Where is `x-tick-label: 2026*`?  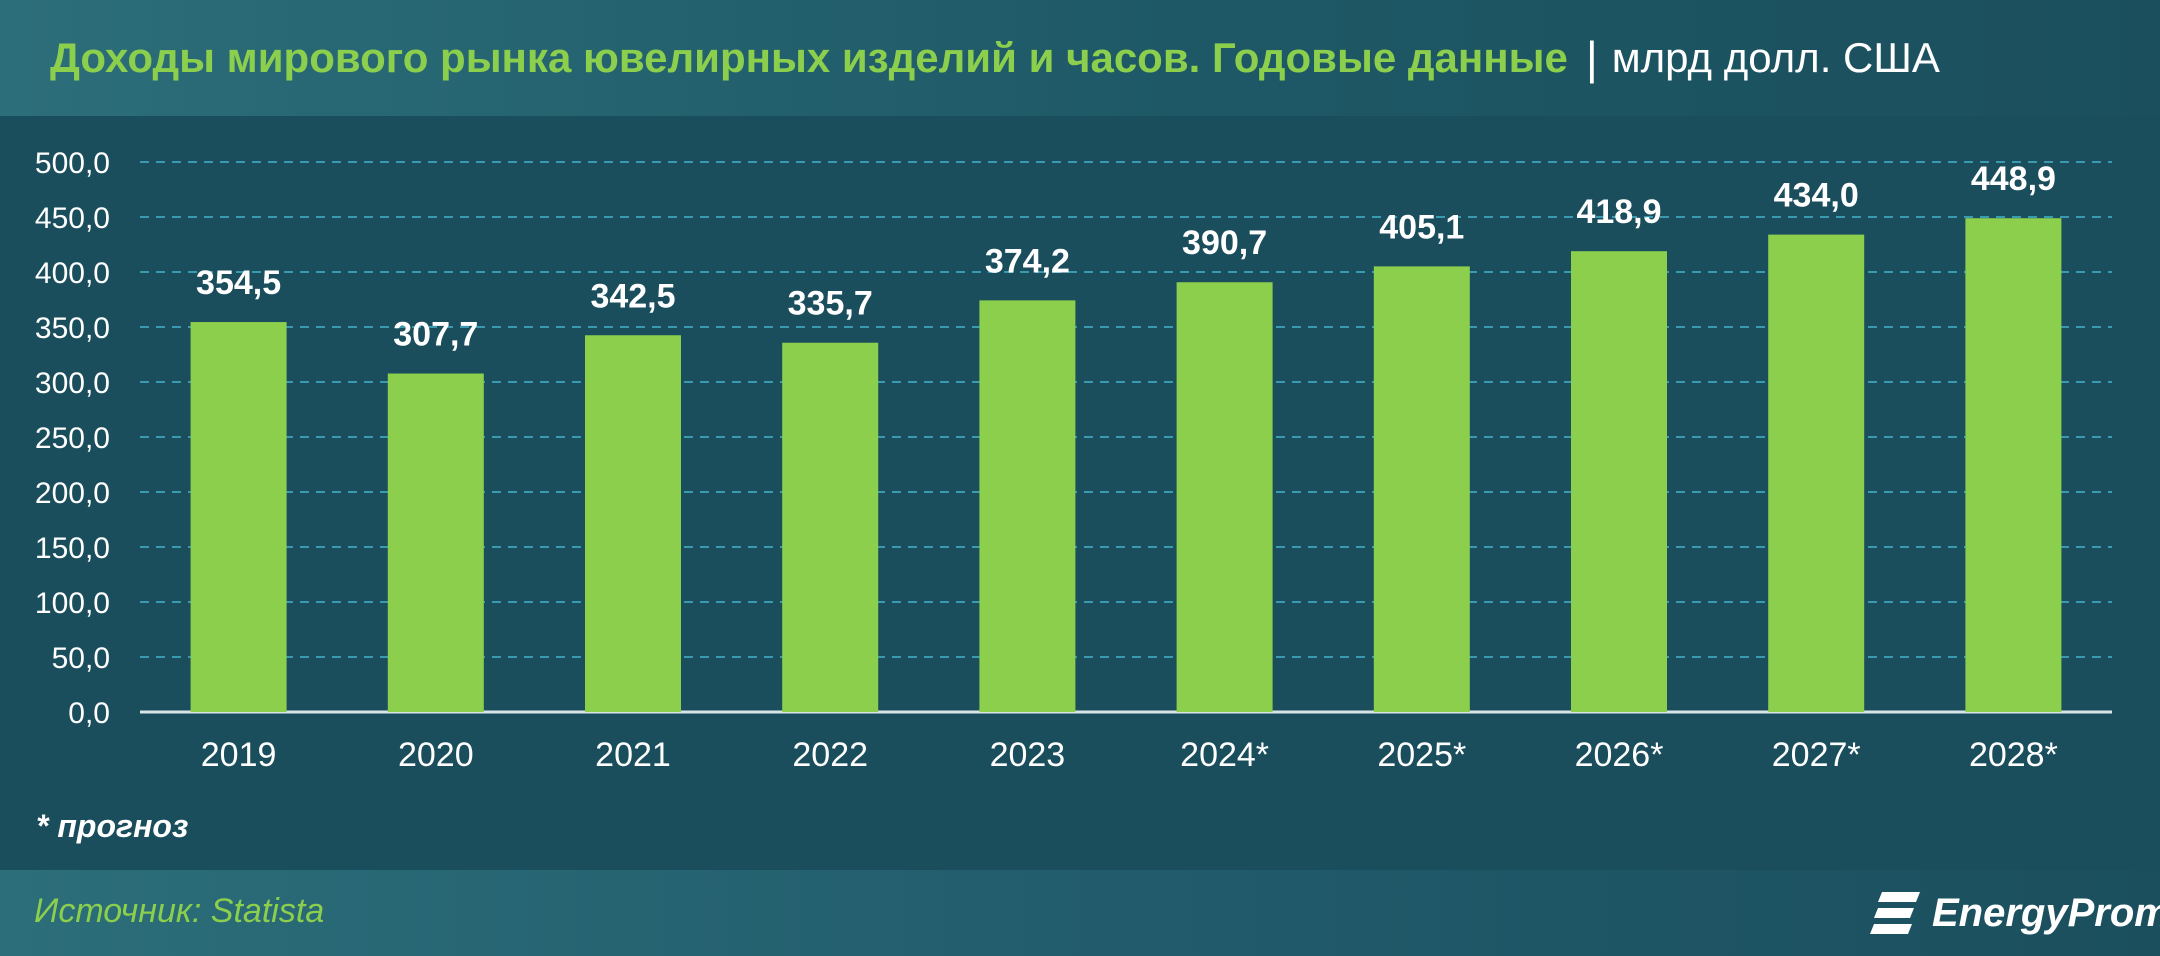
x-tick-label: 2026* is located at coordinates (1619, 755).